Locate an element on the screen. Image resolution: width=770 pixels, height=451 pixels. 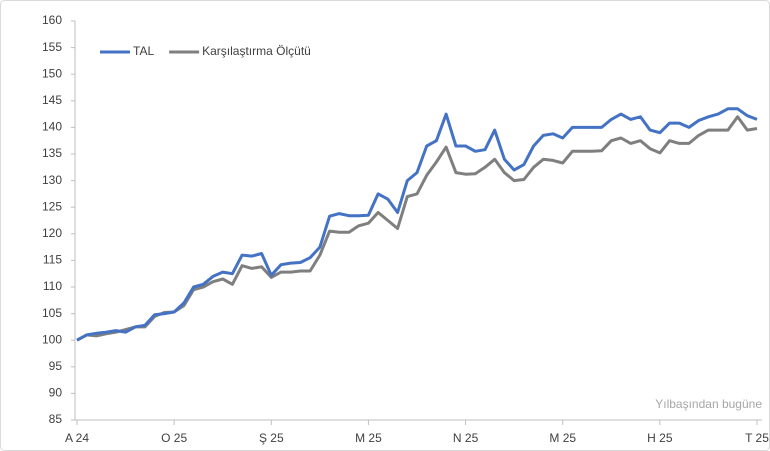
x-tick-label: A 24 is located at coordinates (77, 438).